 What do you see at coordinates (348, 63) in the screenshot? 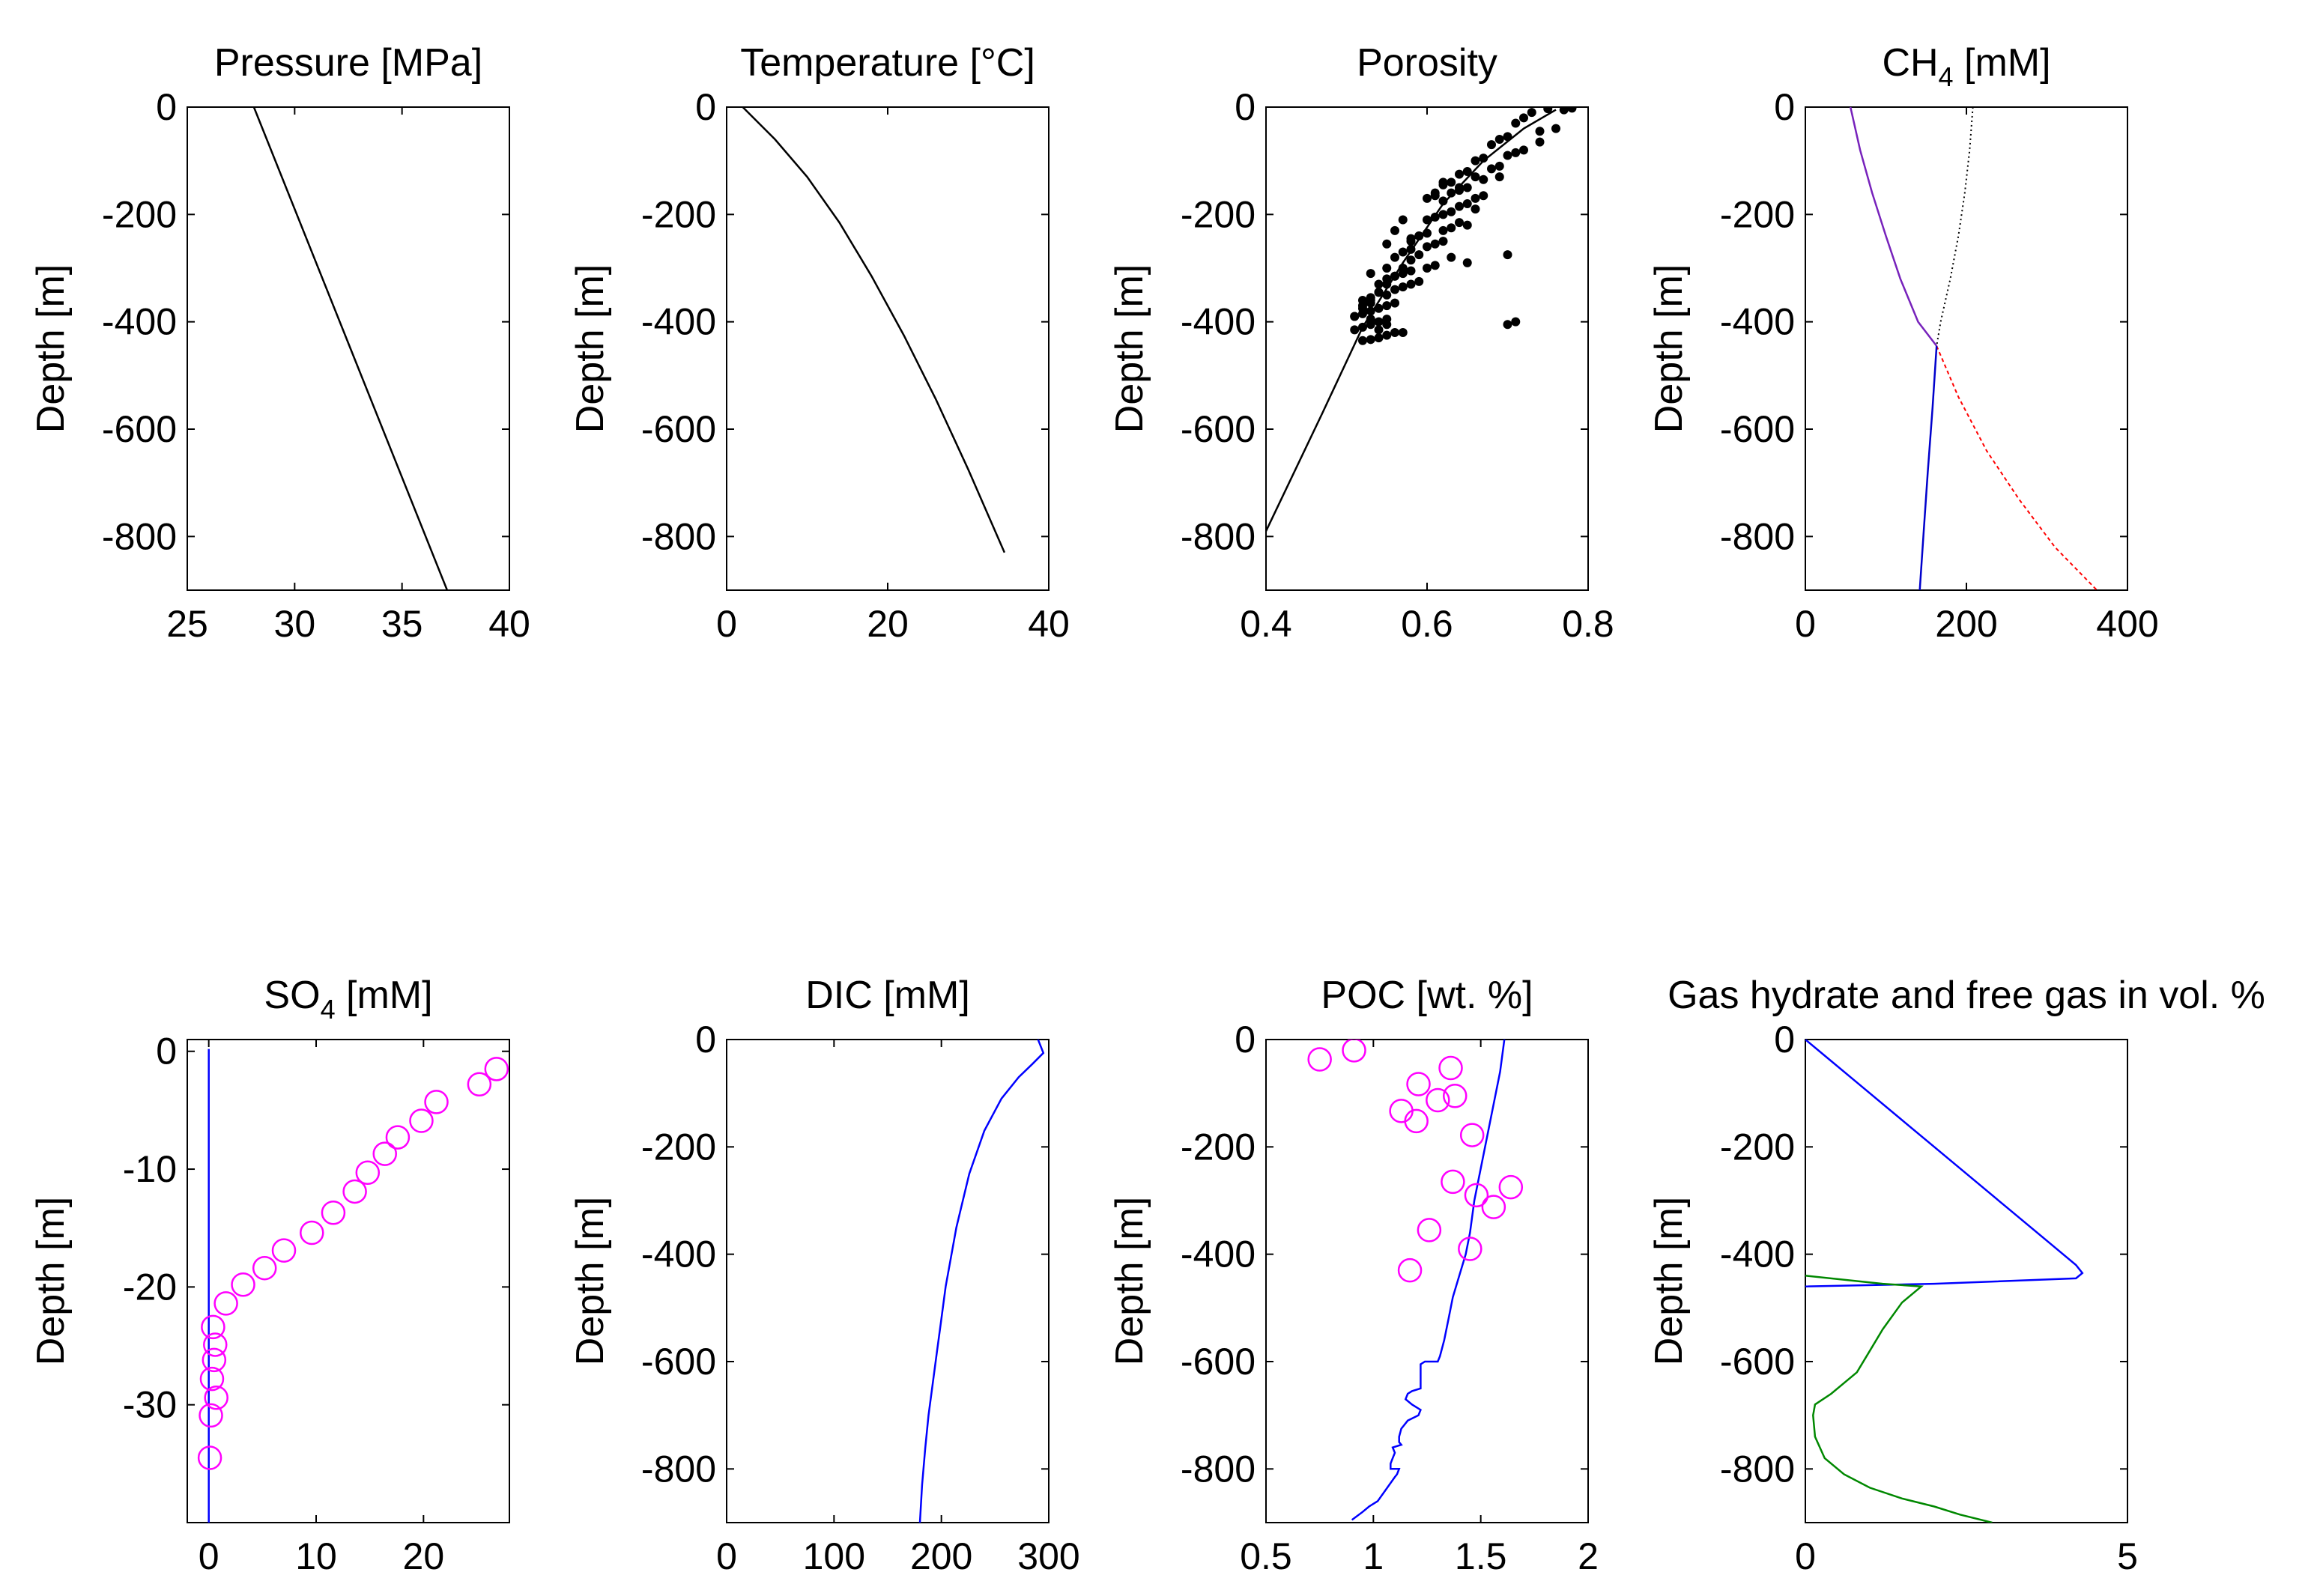
I see `title-main: Pressure [MPa]` at bounding box center [348, 63].